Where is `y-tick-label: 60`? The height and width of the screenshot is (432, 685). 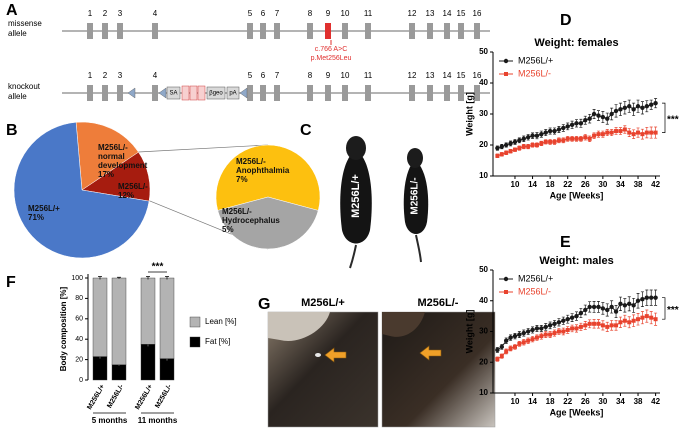 y-tick-label: 60 is located at coordinates (79, 319).